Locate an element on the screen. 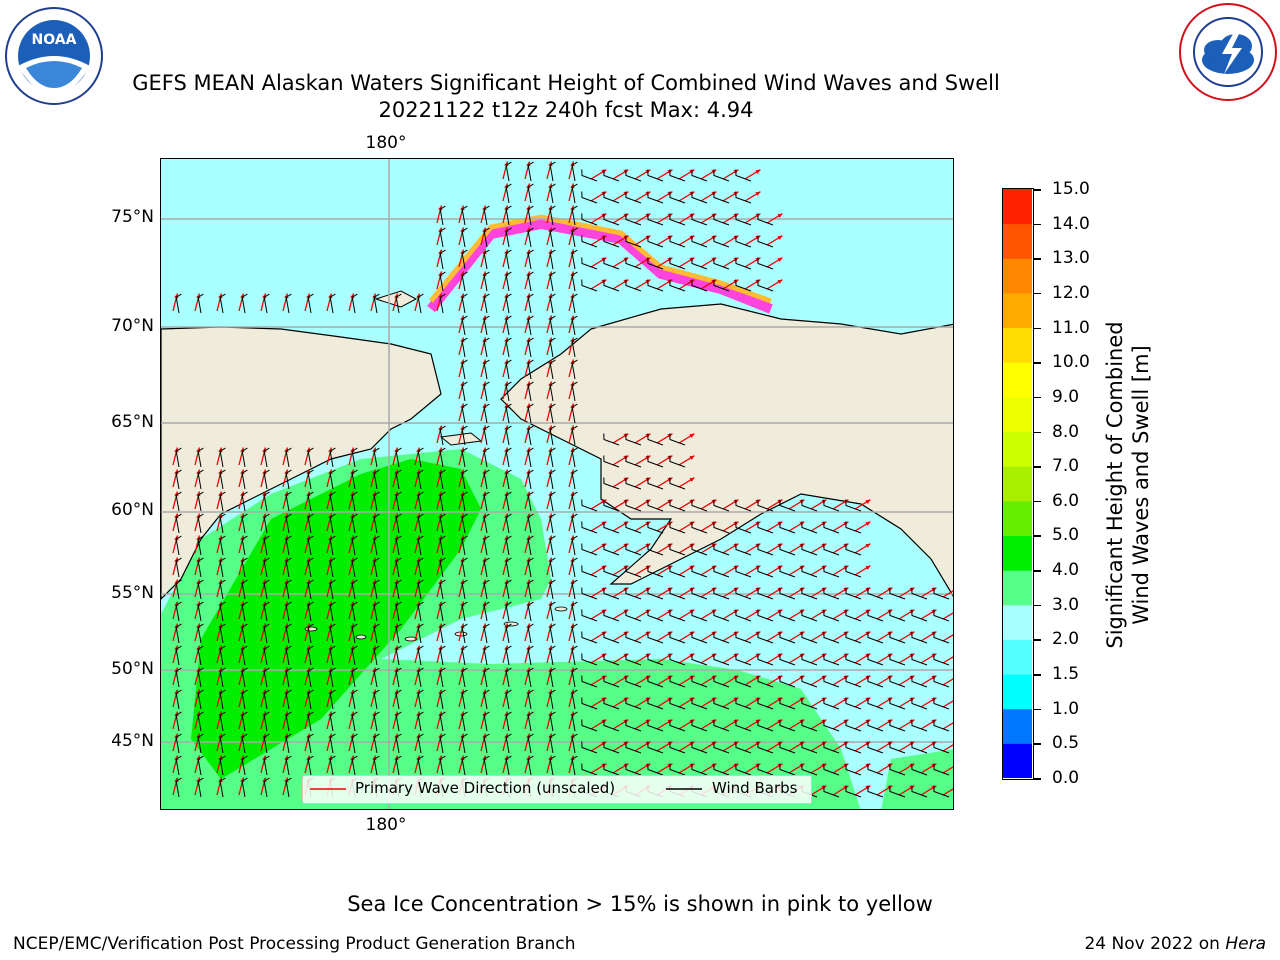 The height and width of the screenshot is (960, 1280). colorbar-tick-label: 1.5 is located at coordinates (1066, 674).